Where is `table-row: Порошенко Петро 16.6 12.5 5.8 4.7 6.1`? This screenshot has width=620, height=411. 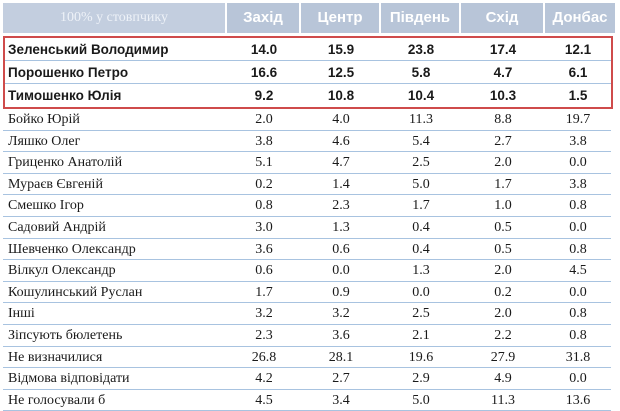 table-row: Порошенко Петро 16.6 12.5 5.8 4.7 6.1 is located at coordinates (308, 72).